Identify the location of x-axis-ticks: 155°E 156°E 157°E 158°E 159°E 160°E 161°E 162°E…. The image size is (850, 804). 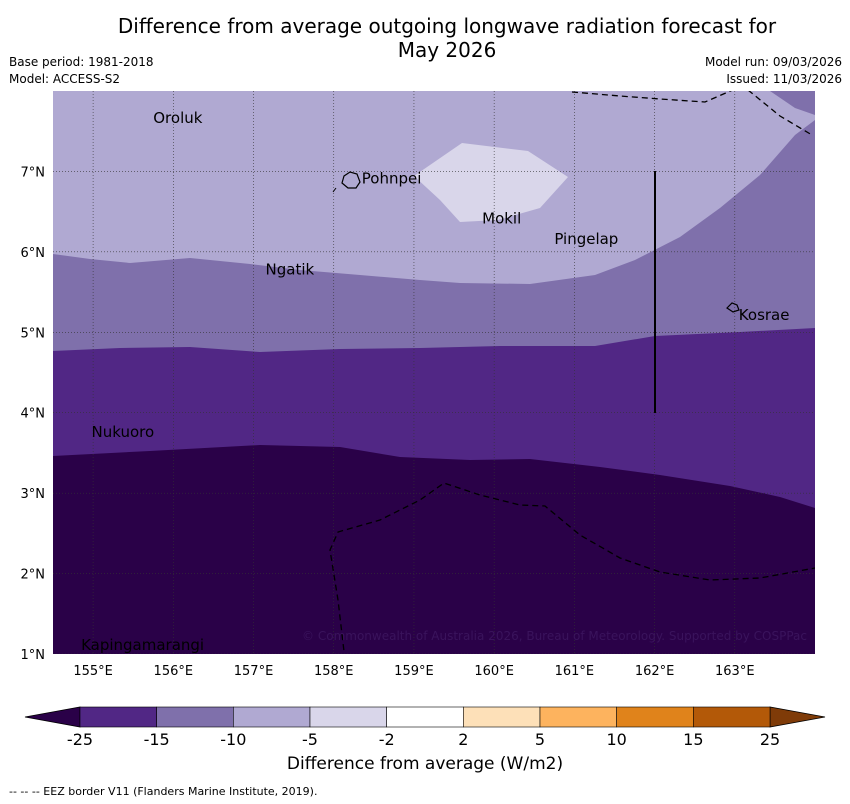
(413, 671).